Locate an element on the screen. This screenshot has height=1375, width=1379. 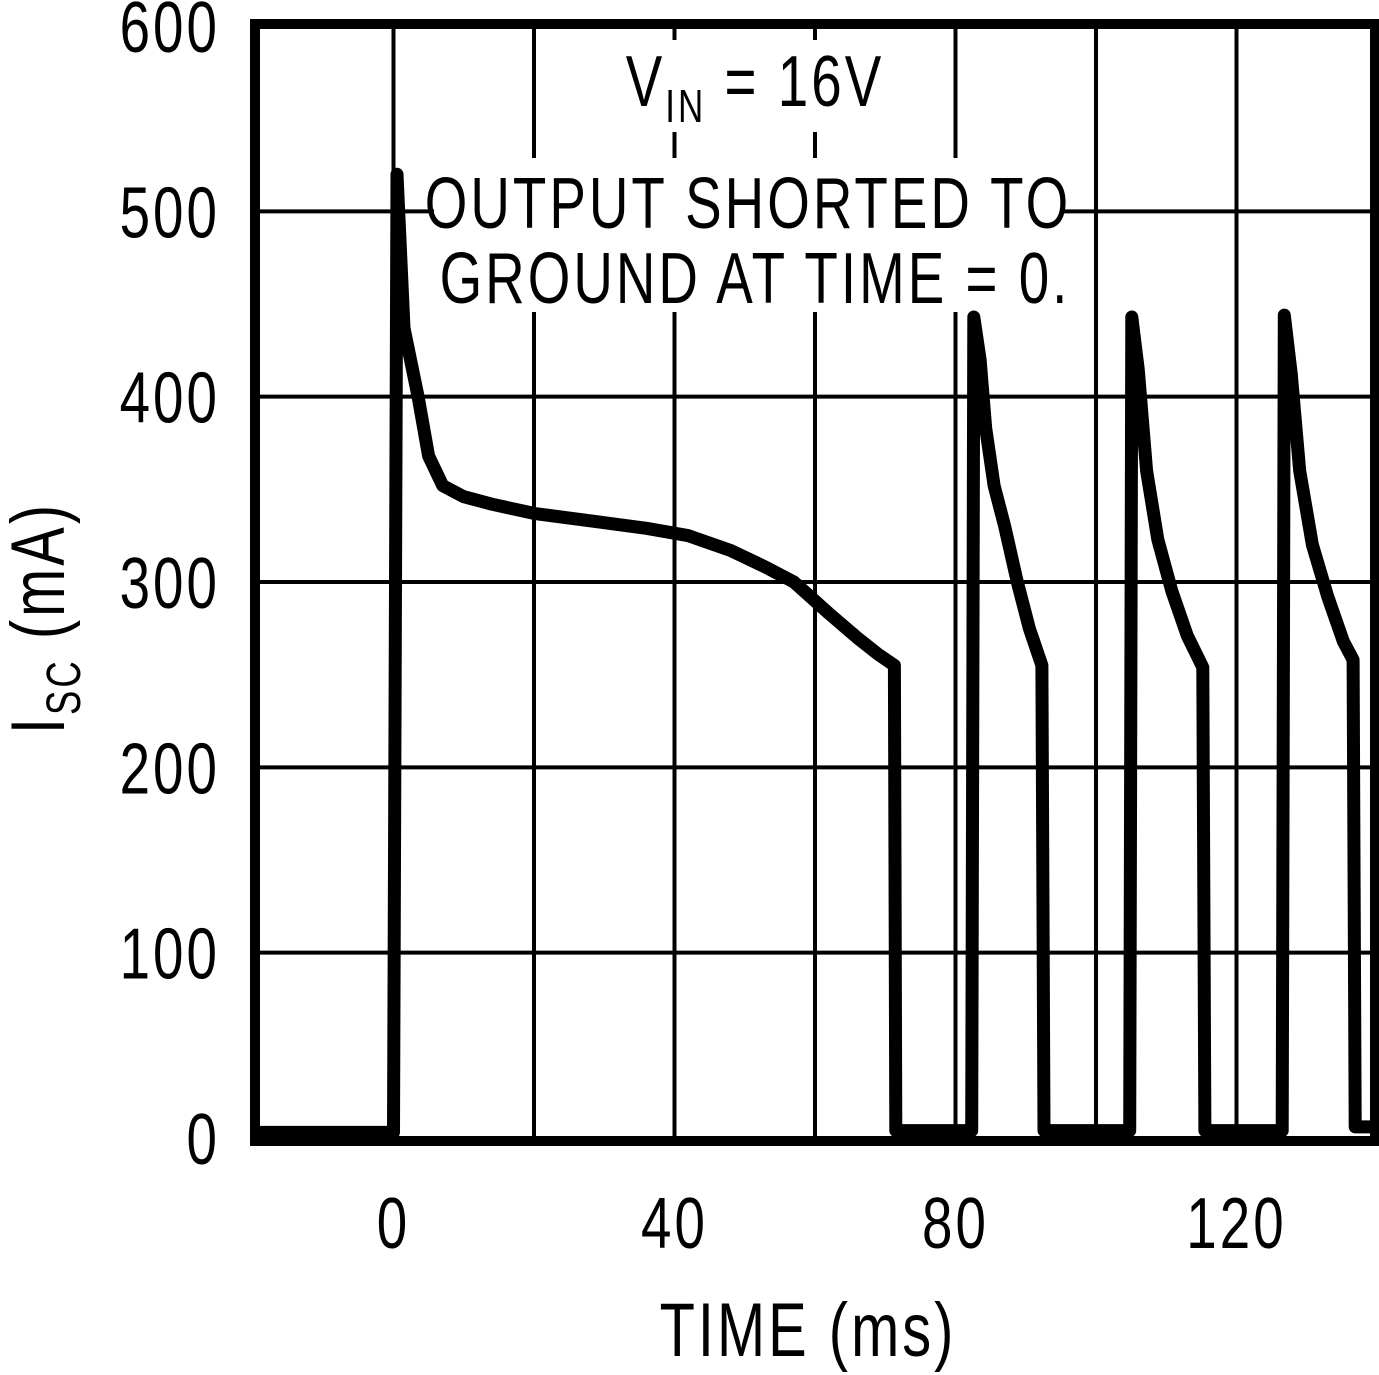
x-tick-label: 40 is located at coordinates (674, 1223).